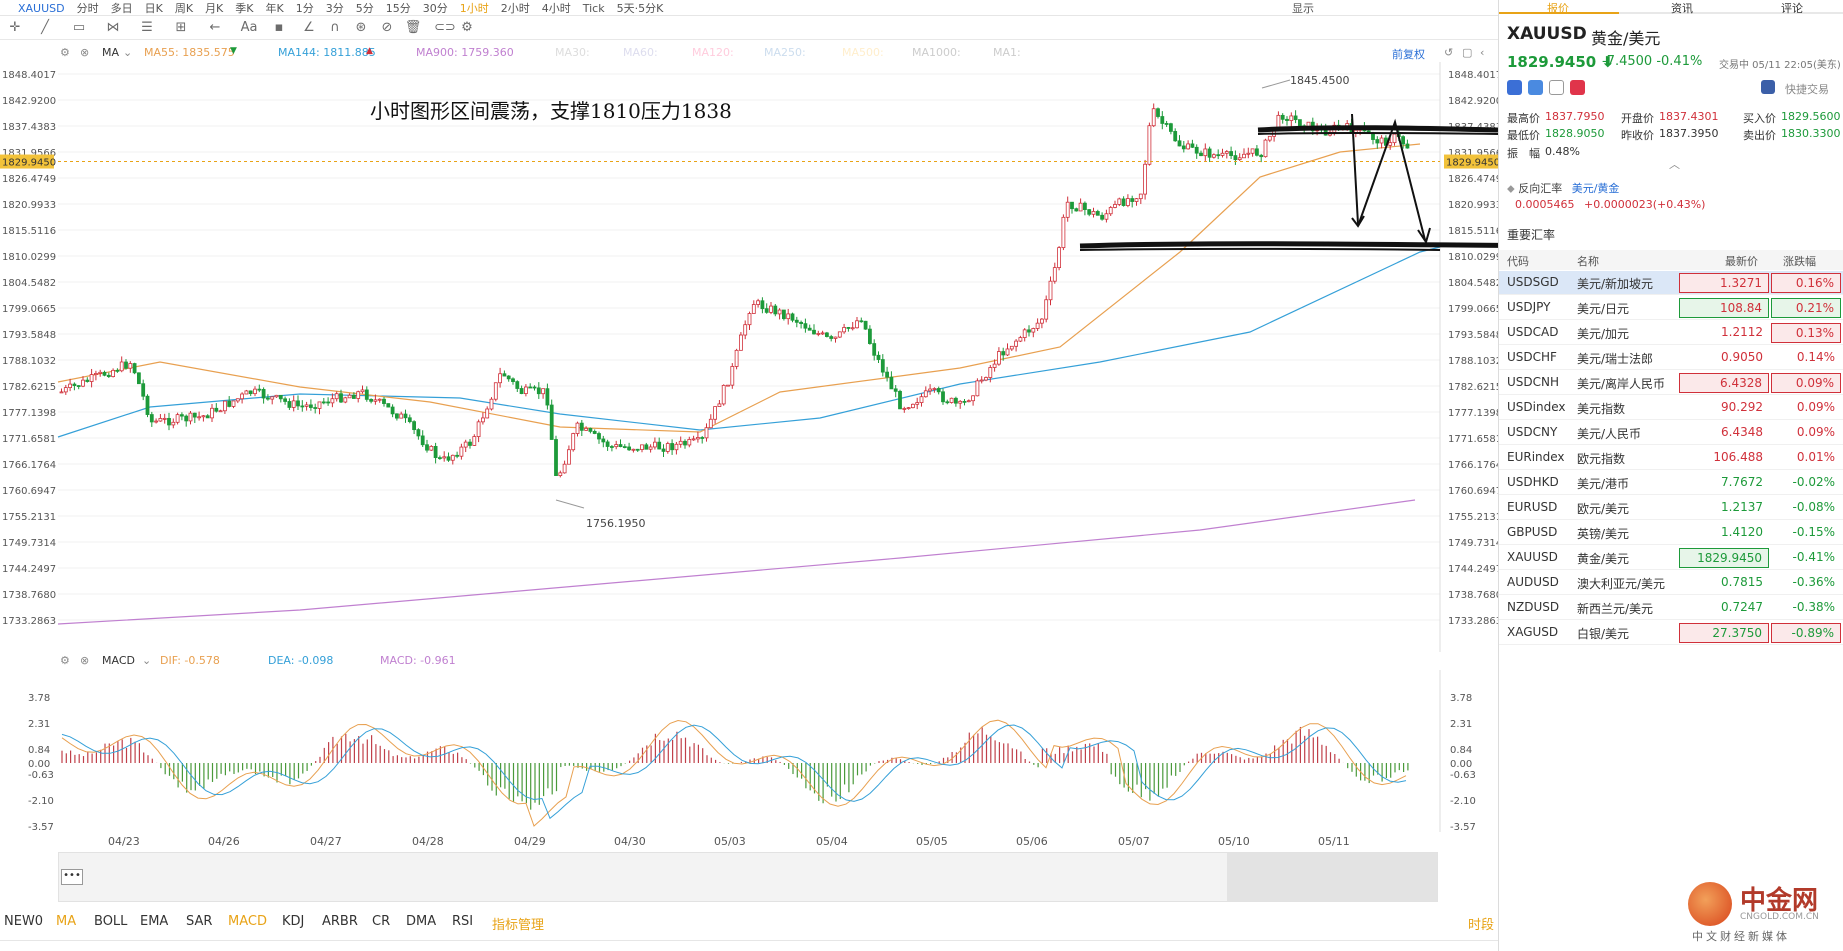 This screenshot has width=1843, height=951. Describe the element at coordinates (24, 921) in the screenshot. I see `indicator-1: NEW0` at that location.